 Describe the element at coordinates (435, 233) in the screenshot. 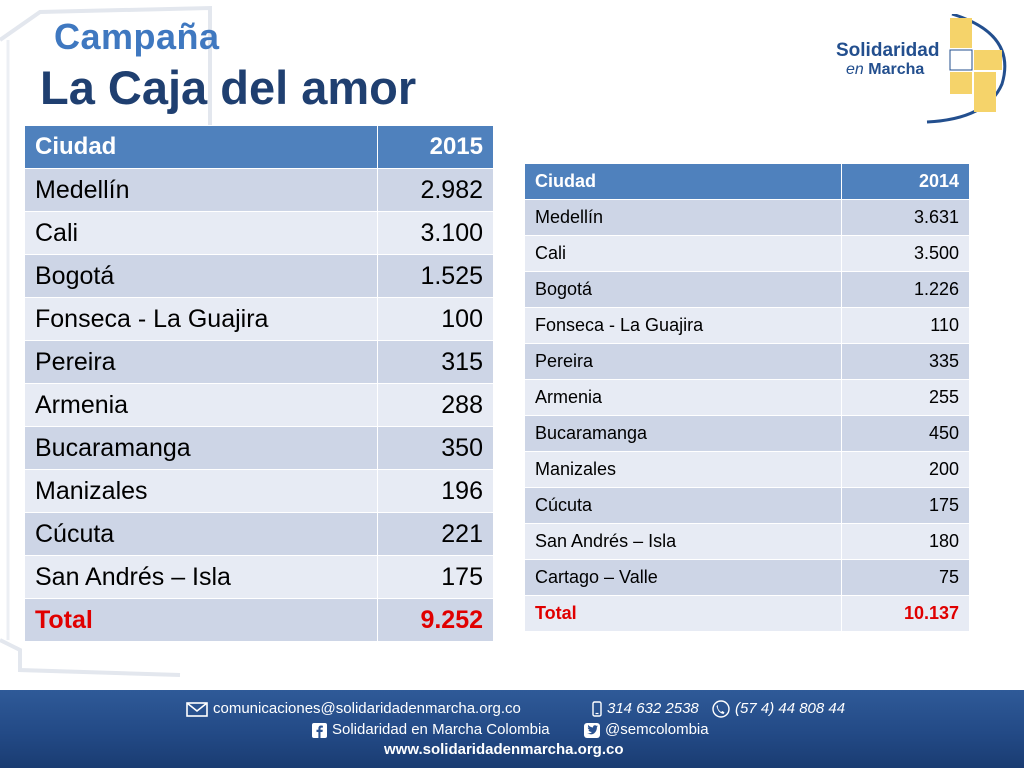

I see `value-cell: 3.100` at that location.